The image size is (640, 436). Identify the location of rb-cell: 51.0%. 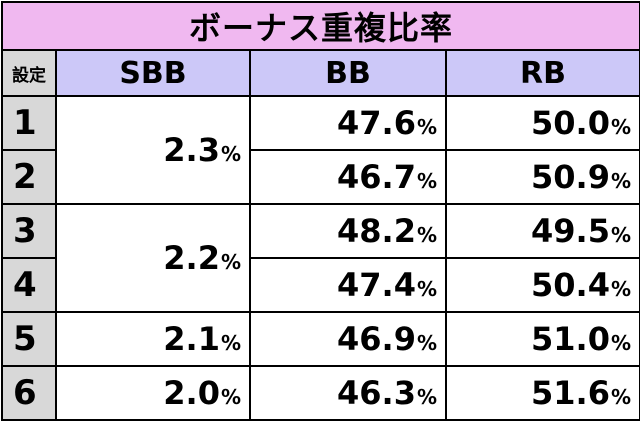
(542, 339).